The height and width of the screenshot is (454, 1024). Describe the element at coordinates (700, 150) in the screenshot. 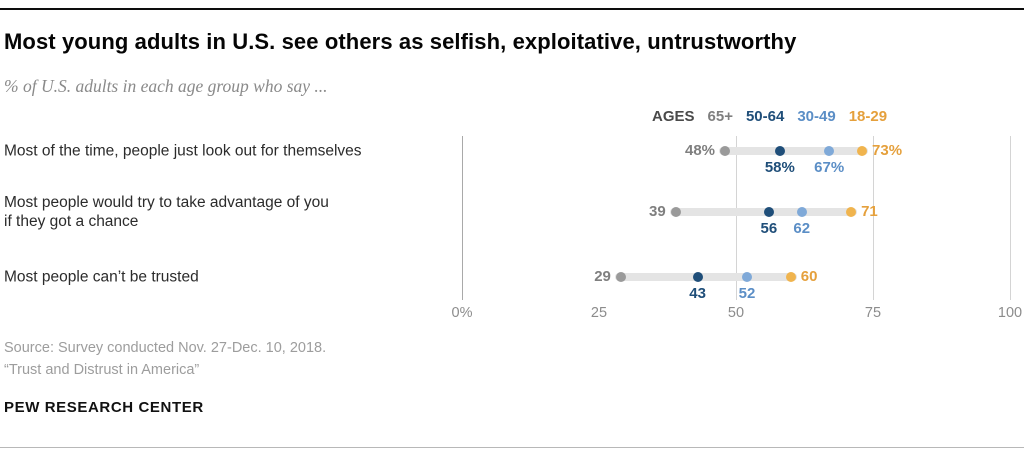

I see `value-label-65+: 48%` at that location.